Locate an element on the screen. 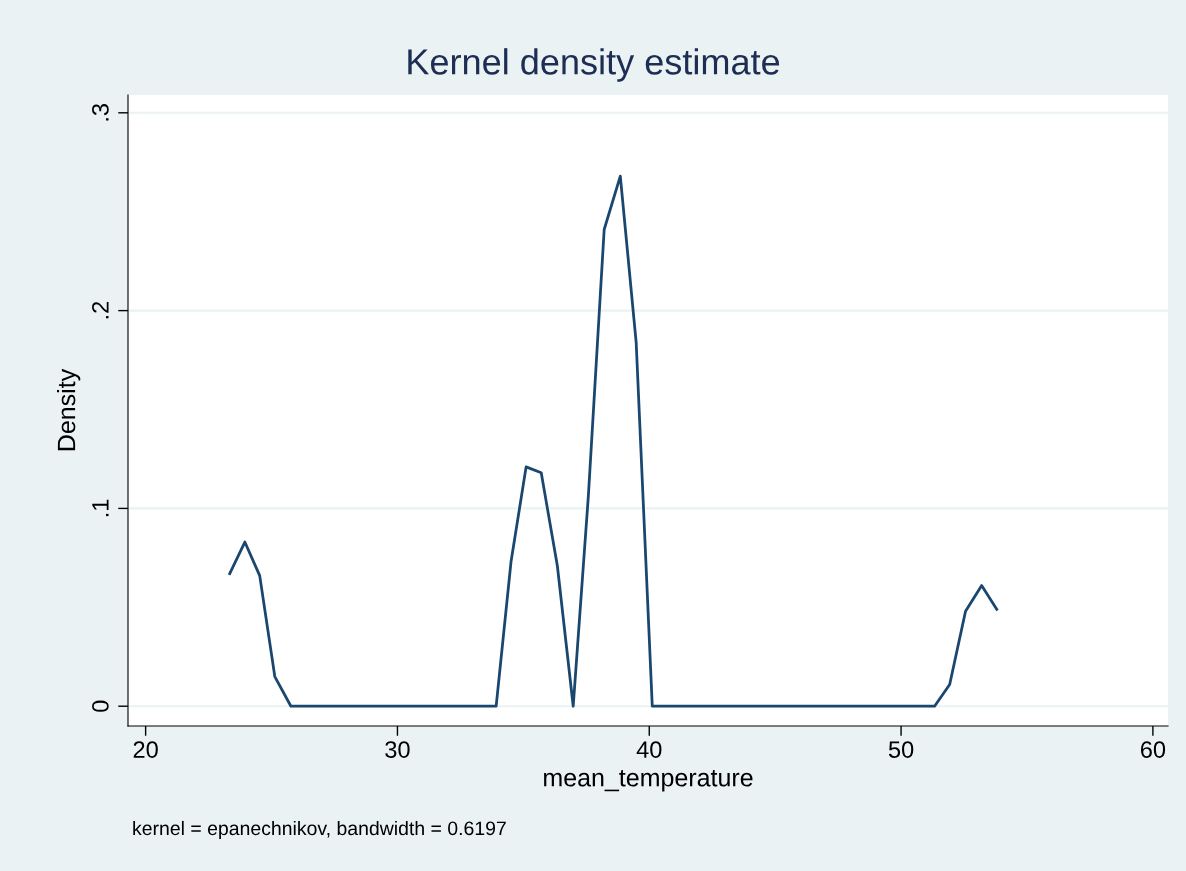 Image resolution: width=1186 pixels, height=871 pixels. x-tick-label: 50 is located at coordinates (901, 749).